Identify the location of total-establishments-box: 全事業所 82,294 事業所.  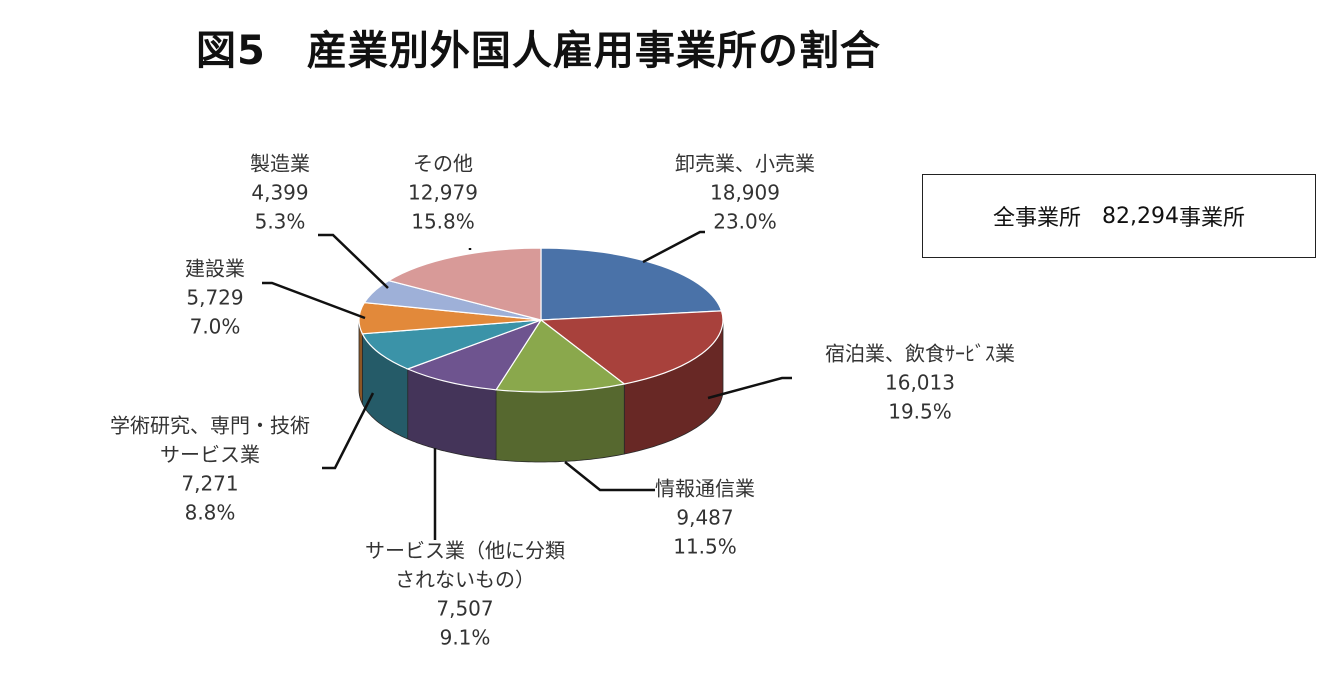
(1119, 216).